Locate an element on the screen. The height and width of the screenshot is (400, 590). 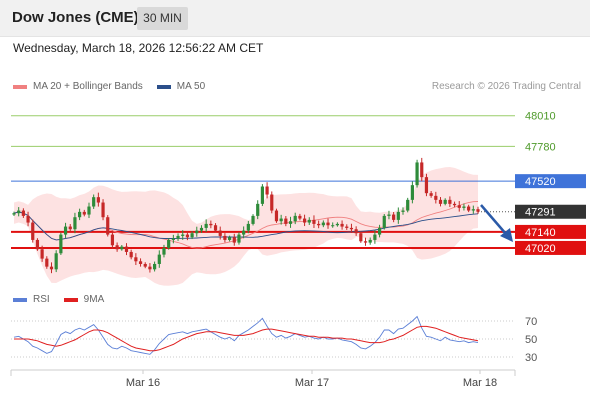
ma50-swatch is located at coordinates (163, 86).